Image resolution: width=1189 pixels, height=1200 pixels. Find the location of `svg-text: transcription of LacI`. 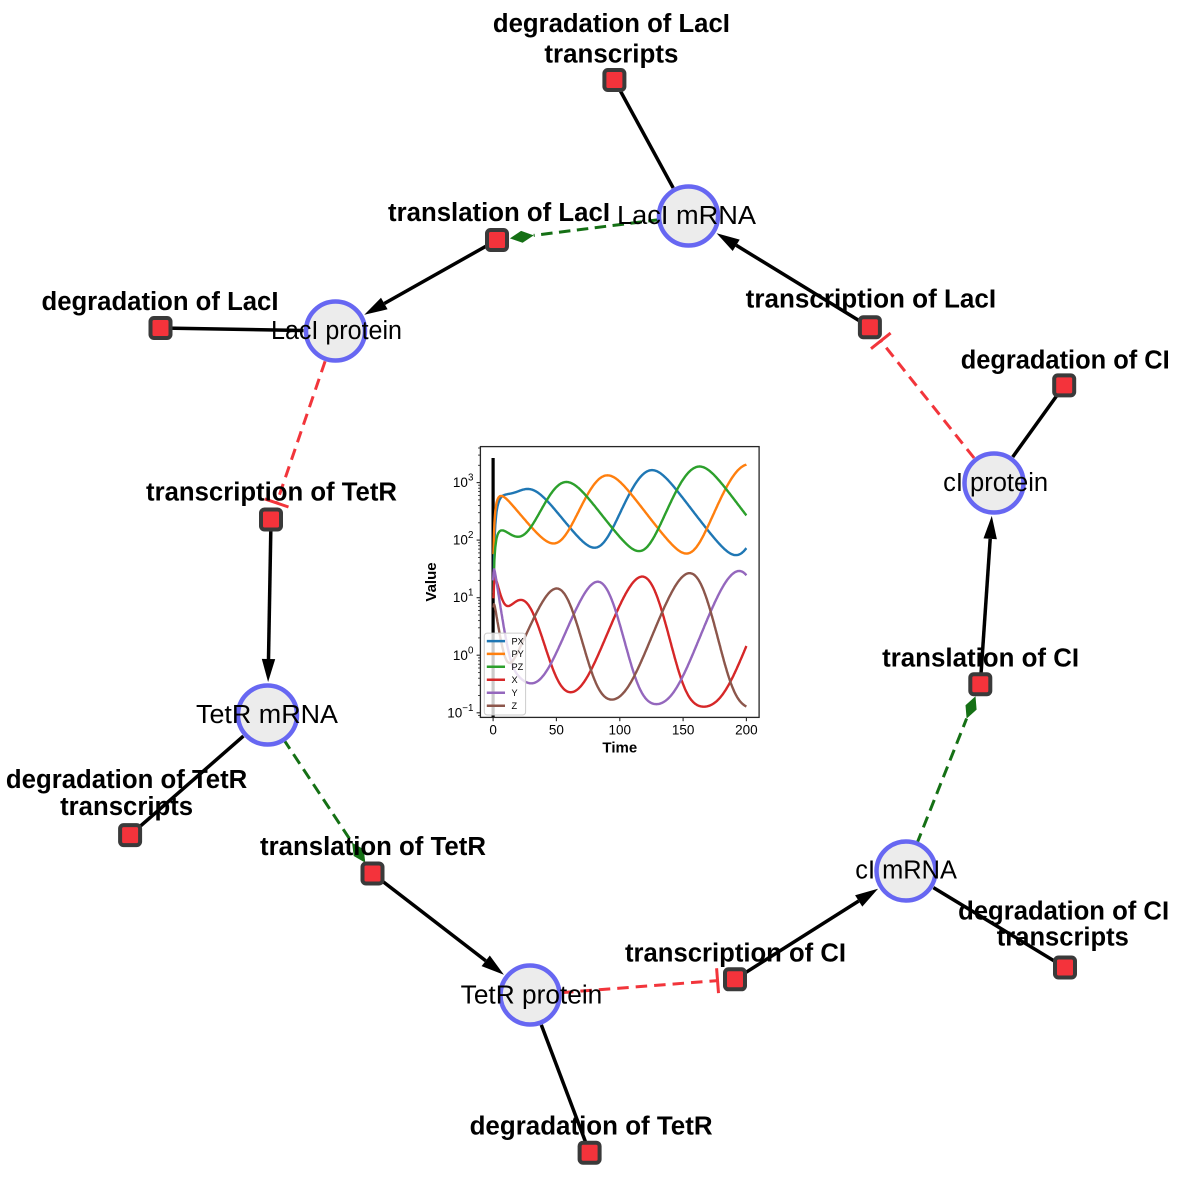

svg-text: transcription of LacI is located at coordinates (871, 300).